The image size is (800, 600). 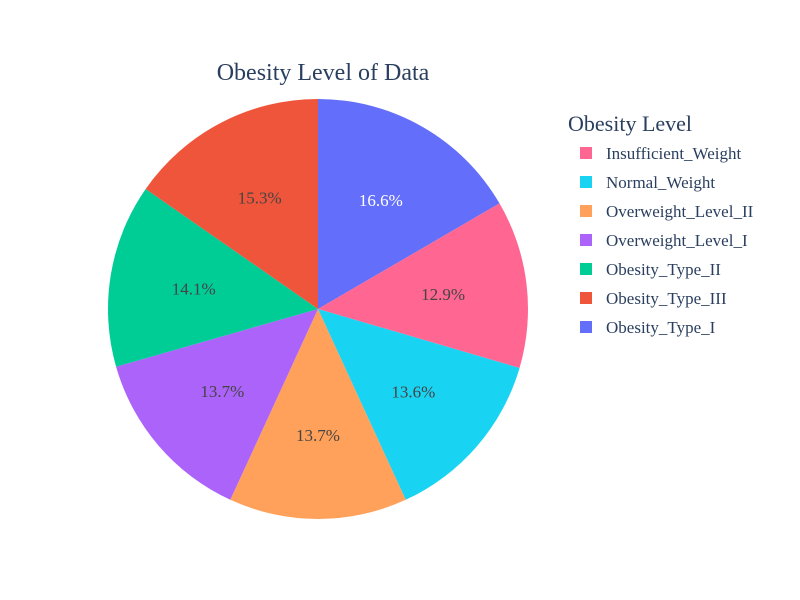 I want to click on legend-label: Insufficient_Weight, so click(x=674, y=153).